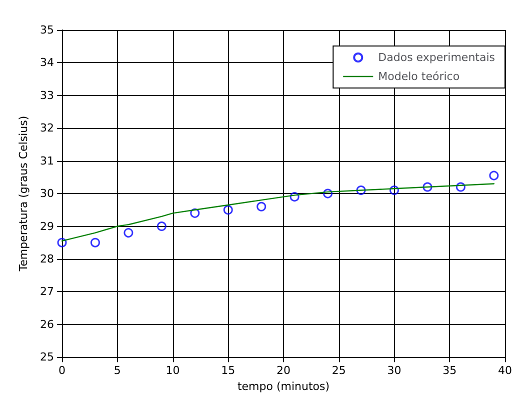  I want to click on y-tick-label: 31, so click(47, 161).